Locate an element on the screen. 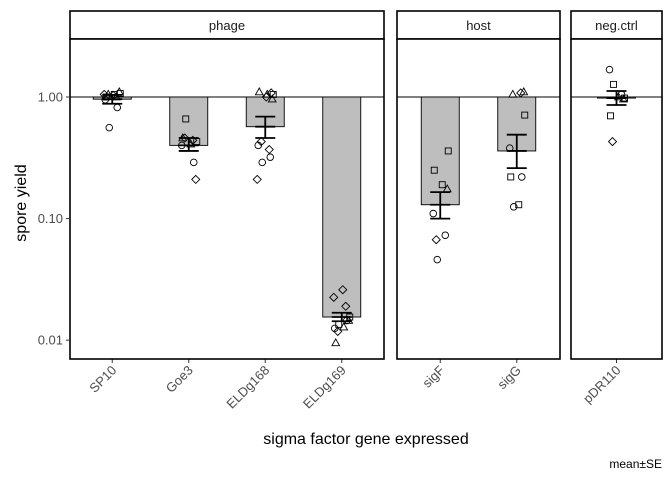 The height and width of the screenshot is (480, 672). x-tick-label: ELDg168 is located at coordinates (247, 387).